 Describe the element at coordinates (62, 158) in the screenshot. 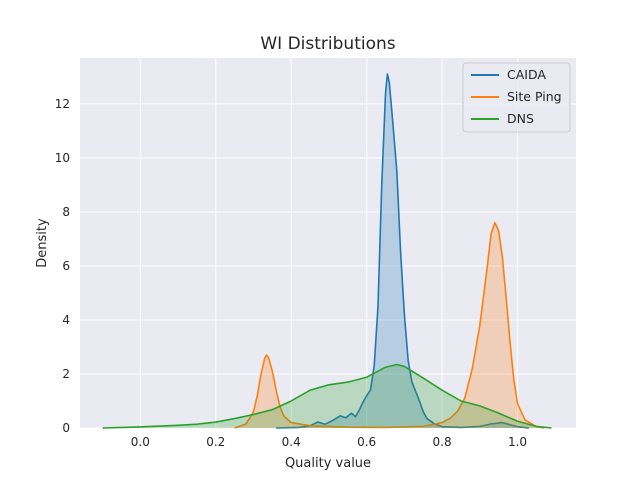

I see `y-tick-label: 10` at that location.